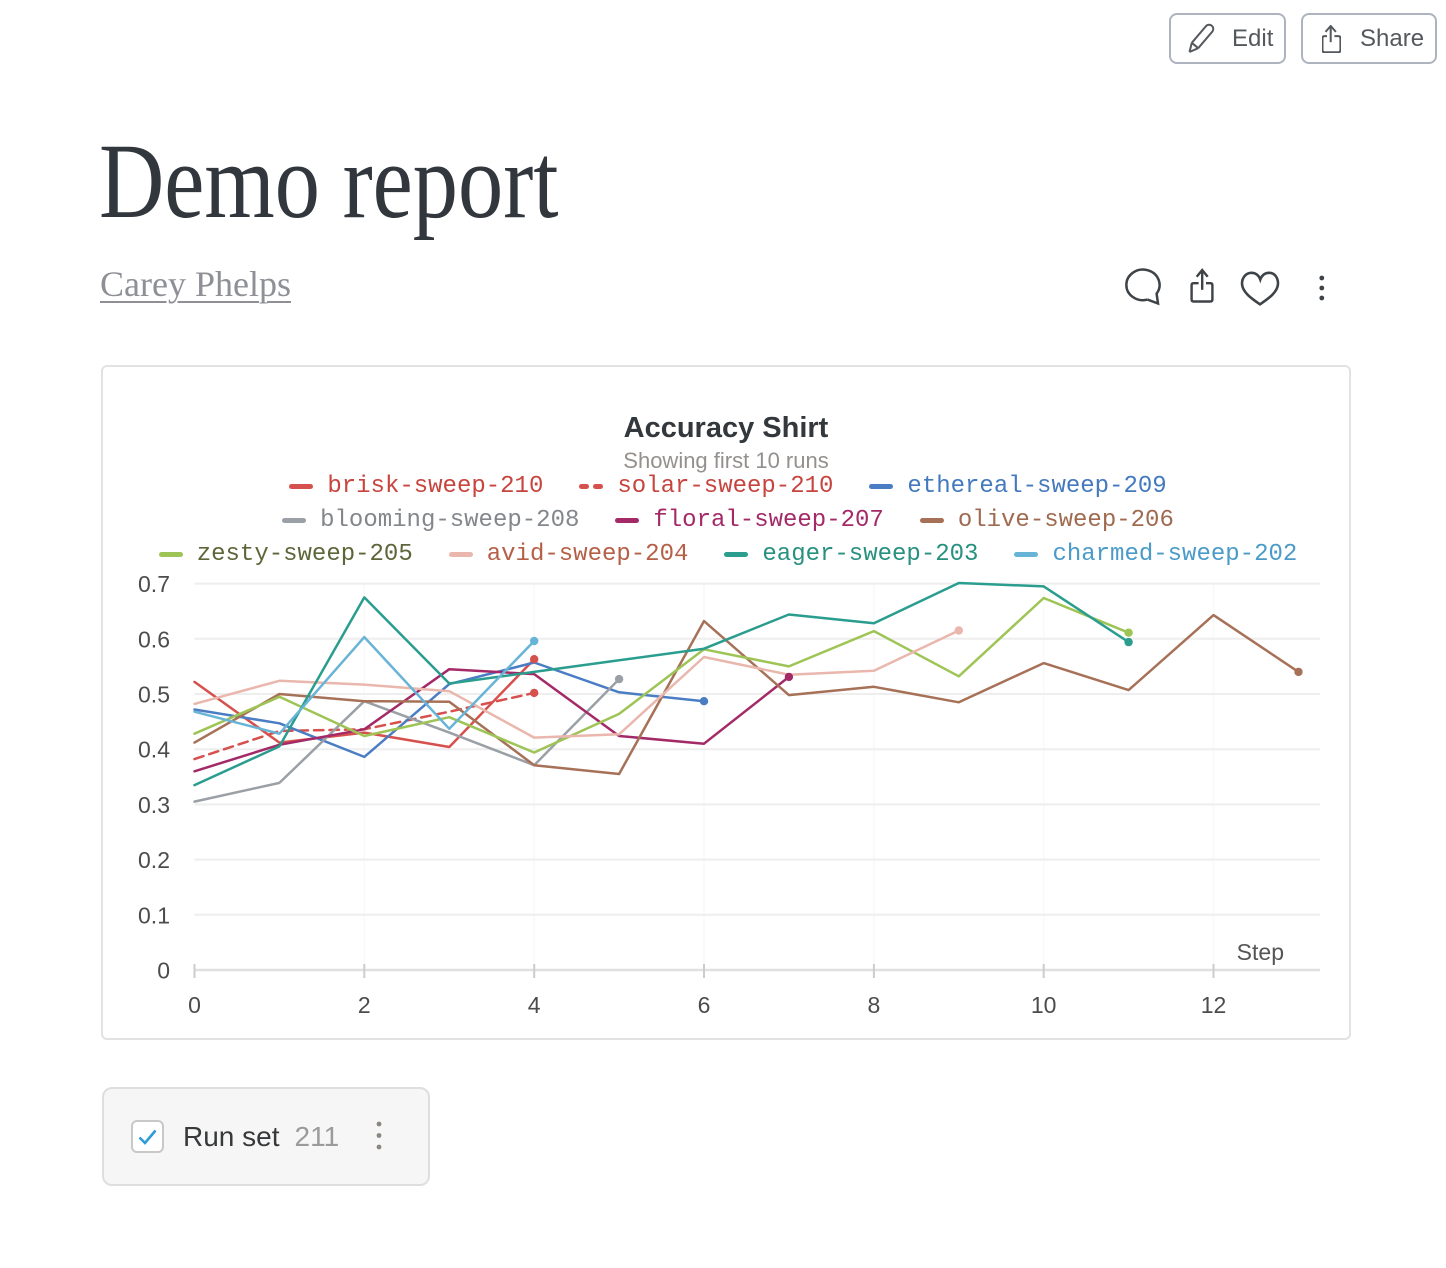 This screenshot has height=1268, width=1446. Describe the element at coordinates (154, 750) in the screenshot. I see `svg-text: 0.4` at that location.